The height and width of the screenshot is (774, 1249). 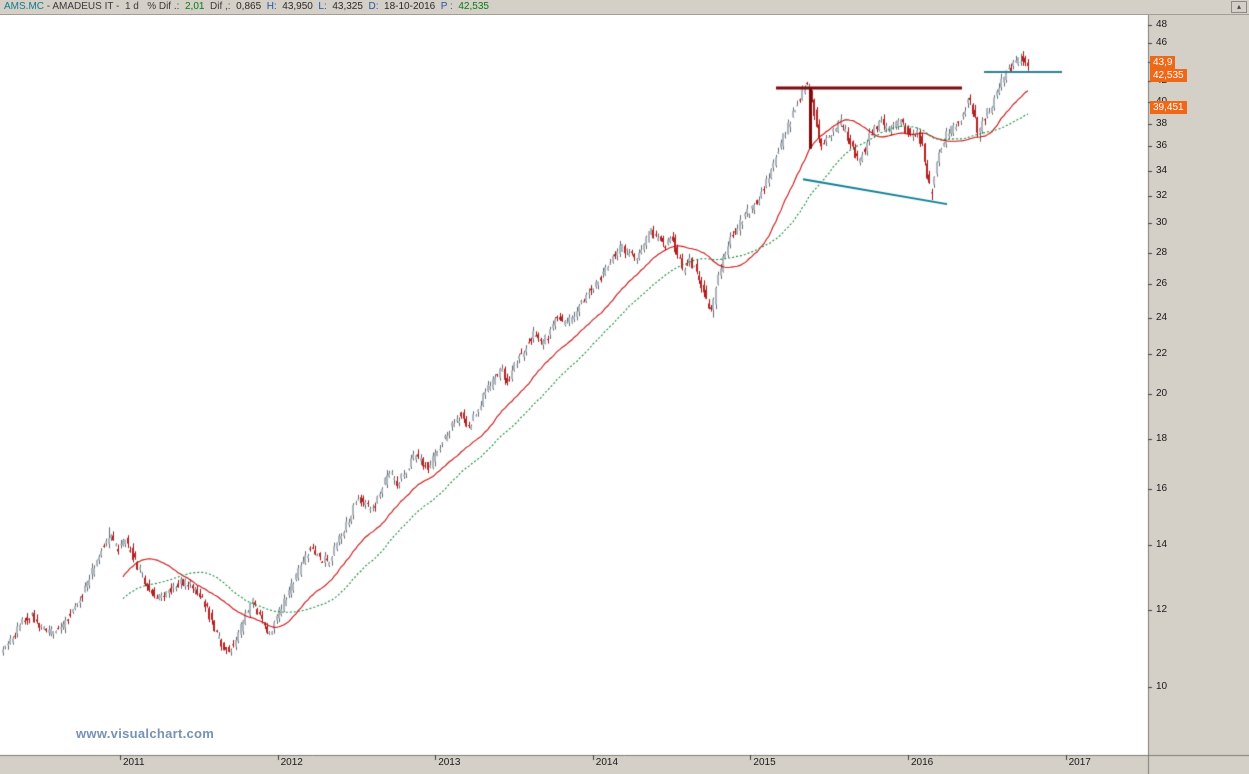 I want to click on price-tick-label: 16, so click(x=1162, y=488).